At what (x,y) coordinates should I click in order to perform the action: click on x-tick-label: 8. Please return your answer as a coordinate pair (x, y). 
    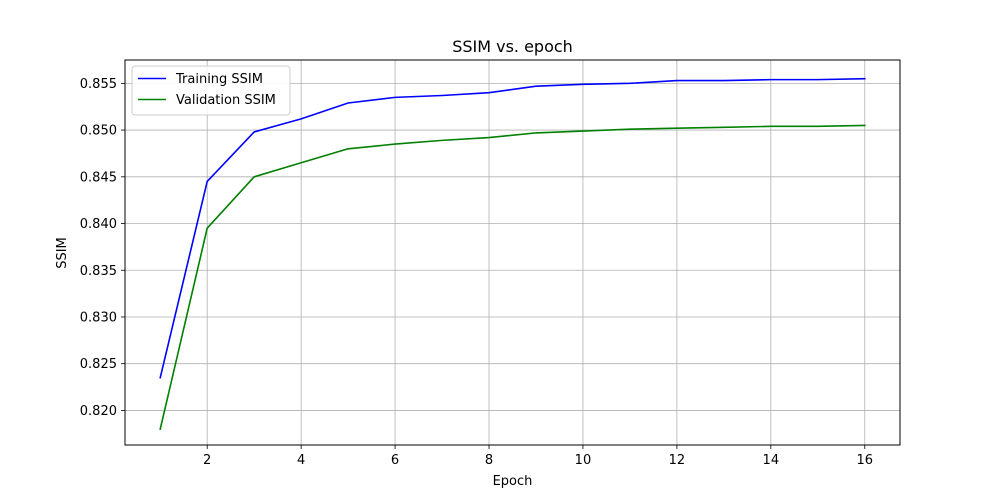
    Looking at the image, I should click on (489, 460).